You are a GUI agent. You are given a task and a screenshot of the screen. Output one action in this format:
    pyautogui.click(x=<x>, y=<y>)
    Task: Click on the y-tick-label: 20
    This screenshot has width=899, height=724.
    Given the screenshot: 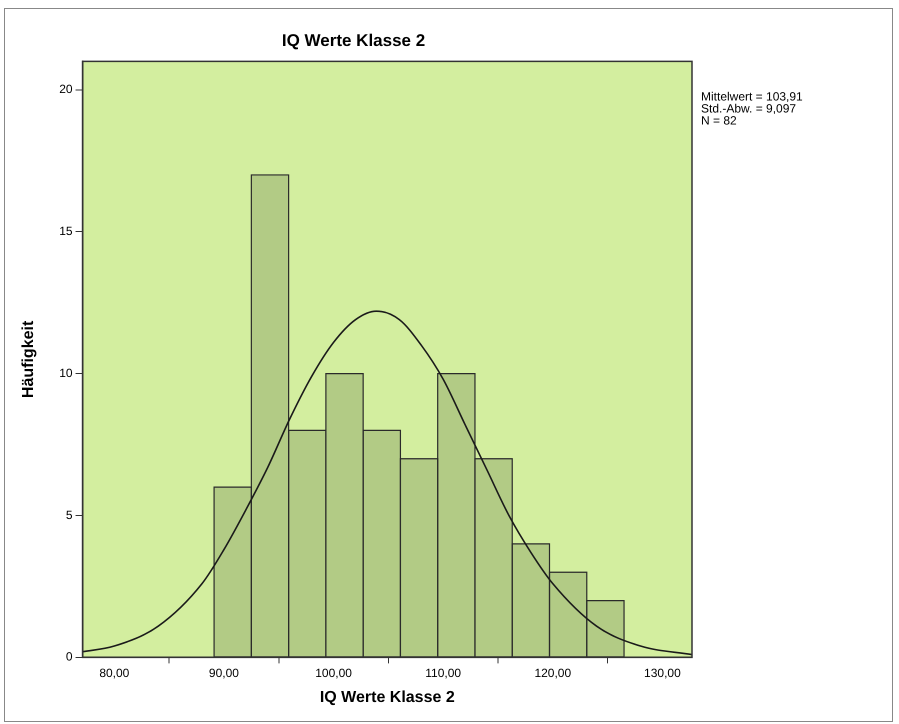 What is the action you would take?
    pyautogui.click(x=66, y=89)
    